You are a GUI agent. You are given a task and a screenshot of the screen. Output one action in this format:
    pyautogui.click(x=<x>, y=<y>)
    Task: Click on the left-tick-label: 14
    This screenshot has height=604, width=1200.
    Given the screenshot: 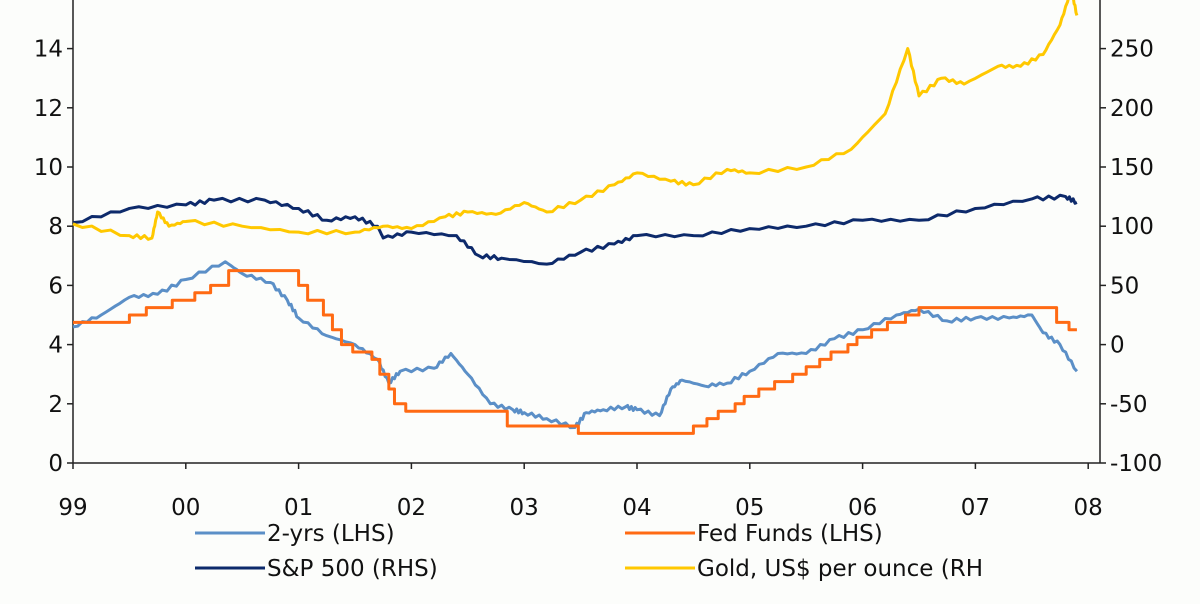 What is the action you would take?
    pyautogui.click(x=48, y=50)
    